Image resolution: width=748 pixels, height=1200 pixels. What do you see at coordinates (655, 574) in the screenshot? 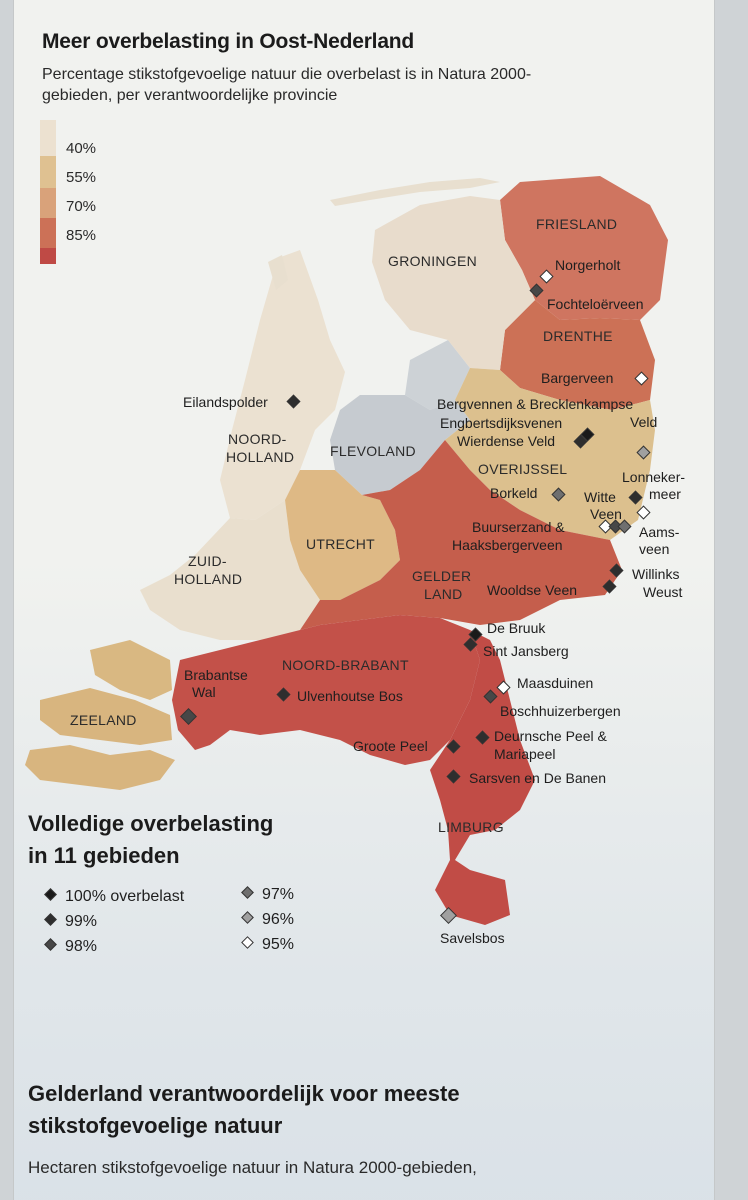
I see `label-willinks-weust-1: Willinks` at bounding box center [655, 574].